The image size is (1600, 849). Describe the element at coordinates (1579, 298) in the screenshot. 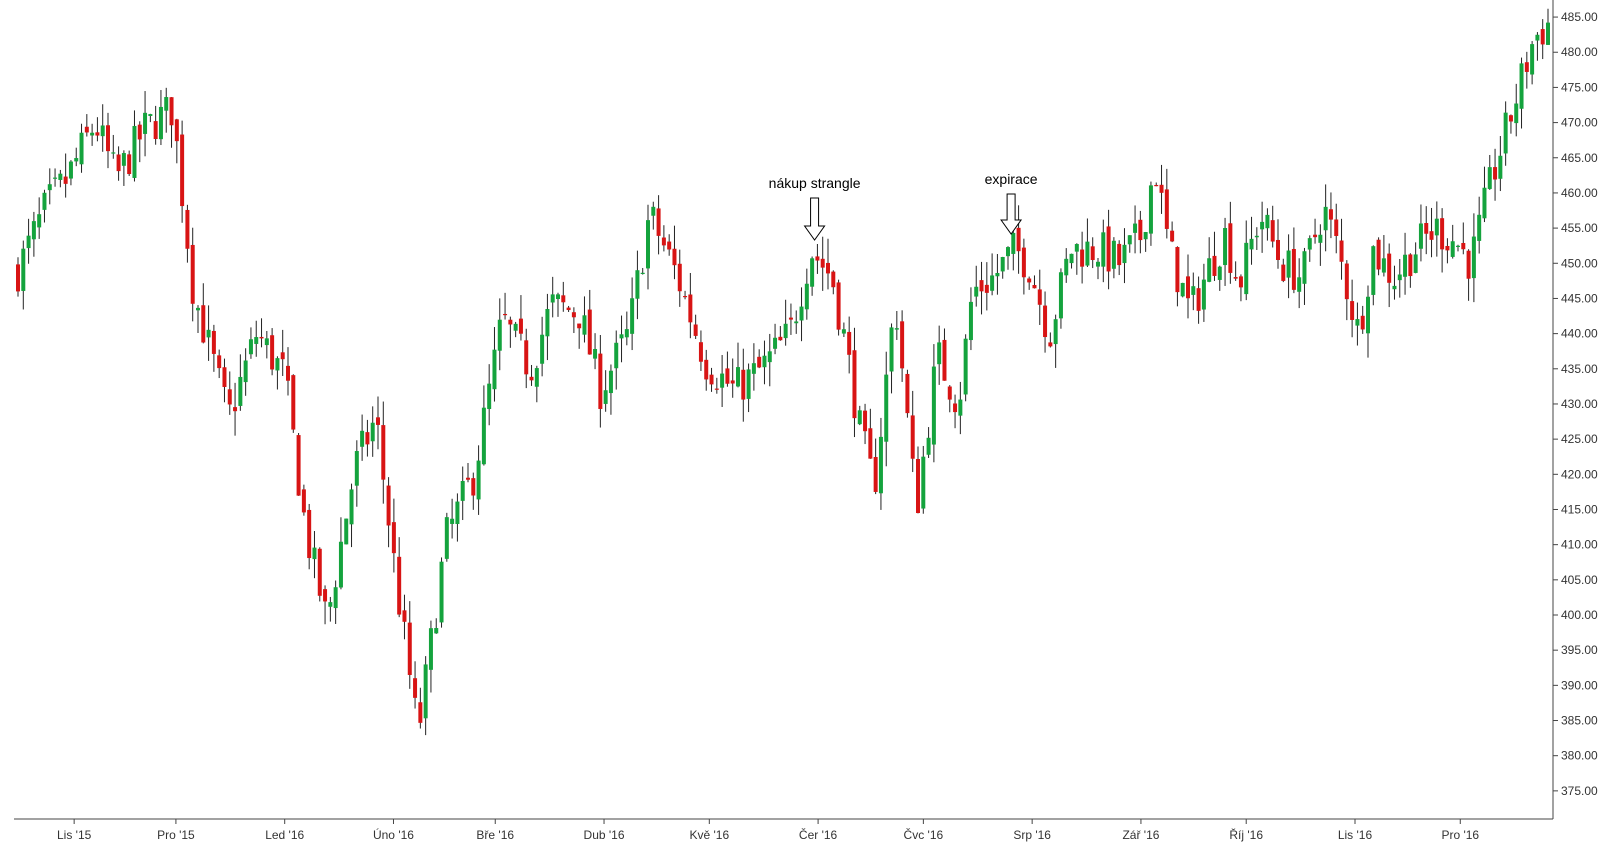

I see `y-tick-label: 445.00` at that location.